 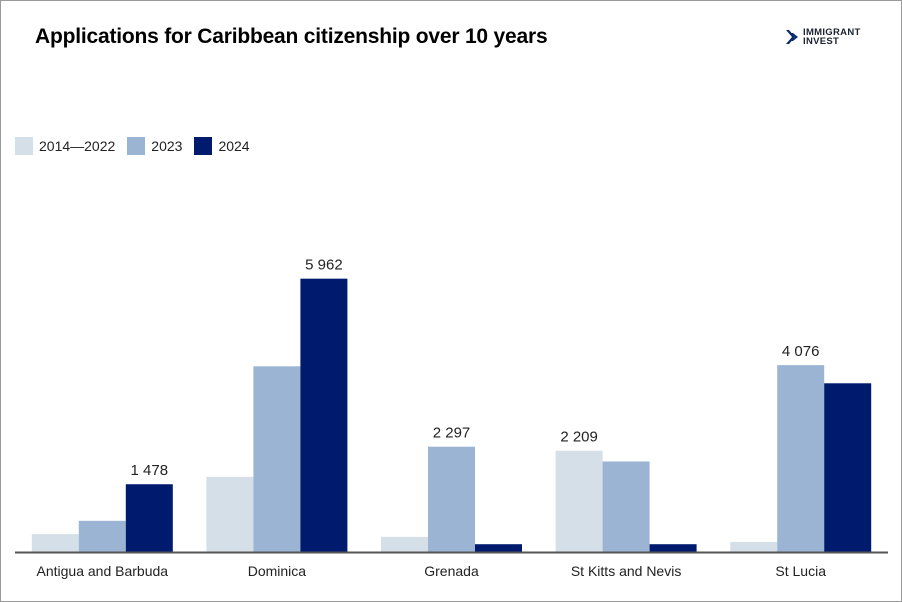 What do you see at coordinates (150, 470) in the screenshot?
I see `data-label: 1 478` at bounding box center [150, 470].